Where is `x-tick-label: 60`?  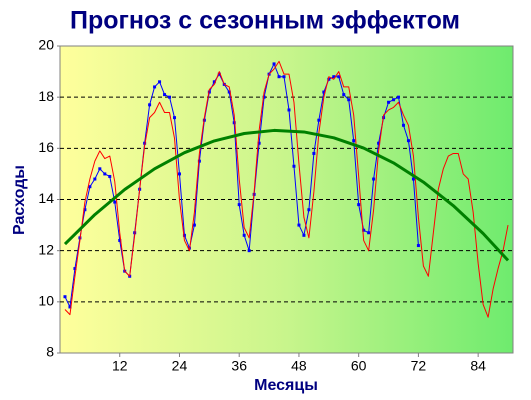 x-tick-label: 60 is located at coordinates (359, 366).